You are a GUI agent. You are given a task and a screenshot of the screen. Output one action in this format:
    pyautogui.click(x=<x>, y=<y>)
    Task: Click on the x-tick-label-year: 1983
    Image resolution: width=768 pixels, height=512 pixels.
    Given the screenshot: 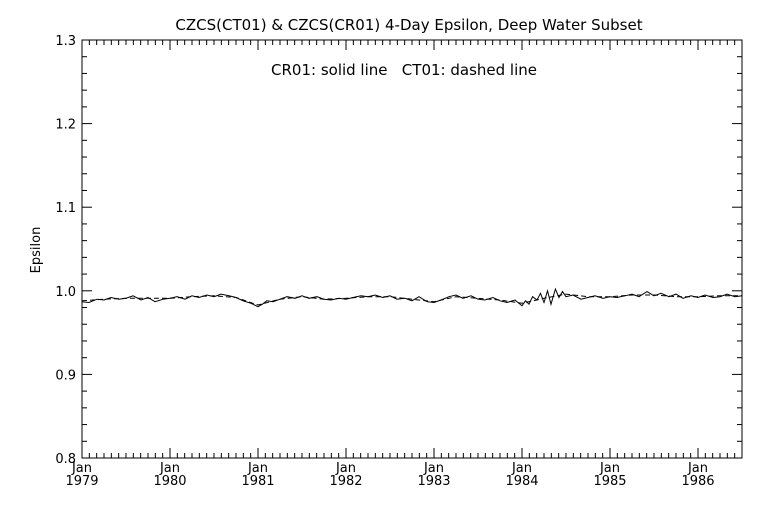 What is the action you would take?
    pyautogui.click(x=433, y=481)
    